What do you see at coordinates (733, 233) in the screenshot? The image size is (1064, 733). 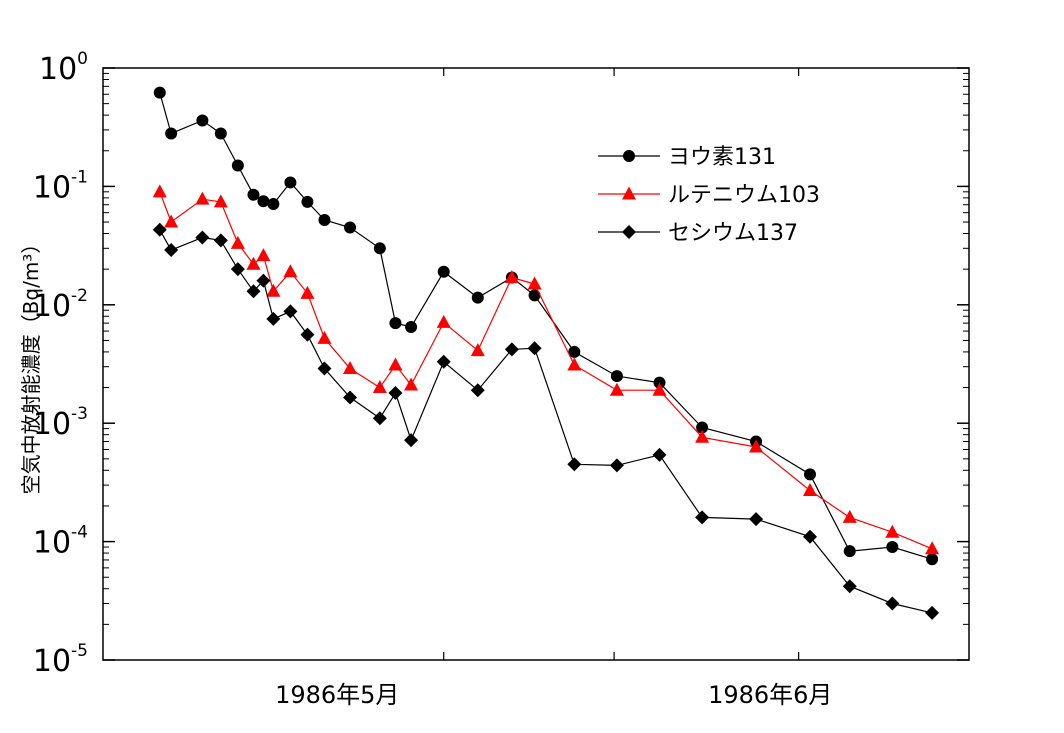 I see `legend-label: セシウム137` at bounding box center [733, 233].